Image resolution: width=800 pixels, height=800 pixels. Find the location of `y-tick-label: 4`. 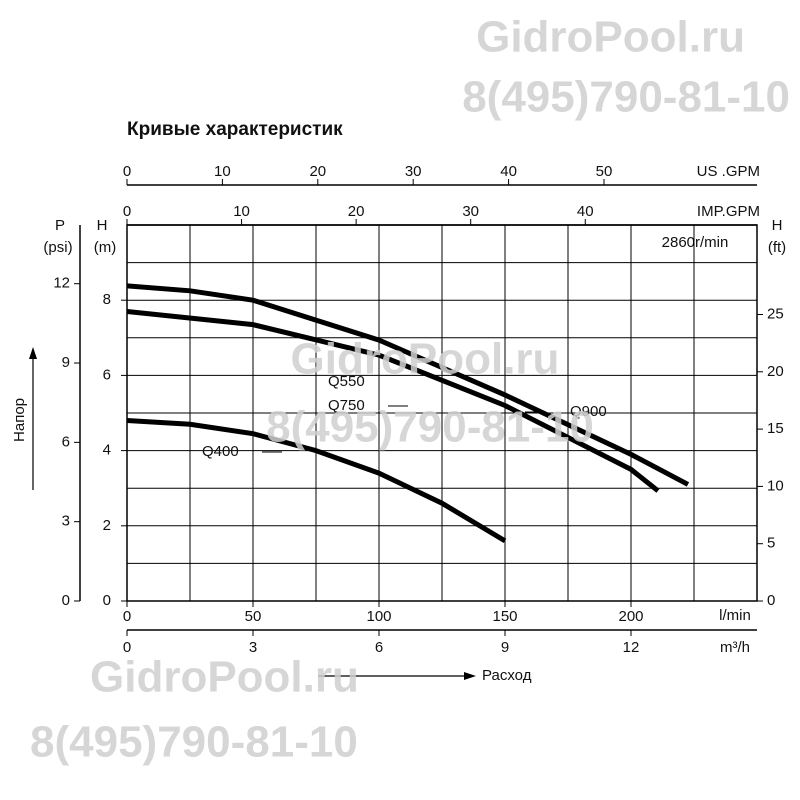

y-tick-label: 4 is located at coordinates (107, 450).